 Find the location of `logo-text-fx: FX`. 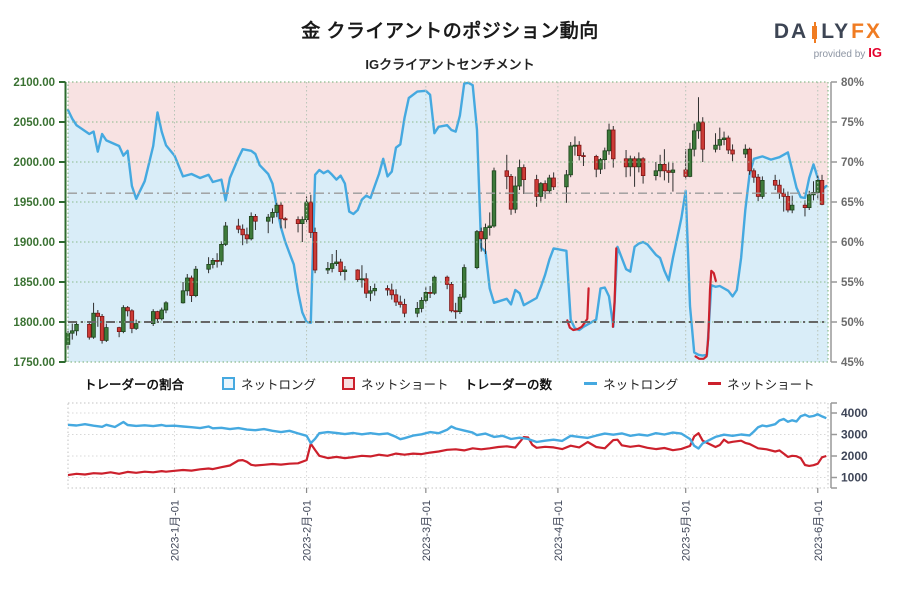

logo-text-fx: FX is located at coordinates (866, 31).